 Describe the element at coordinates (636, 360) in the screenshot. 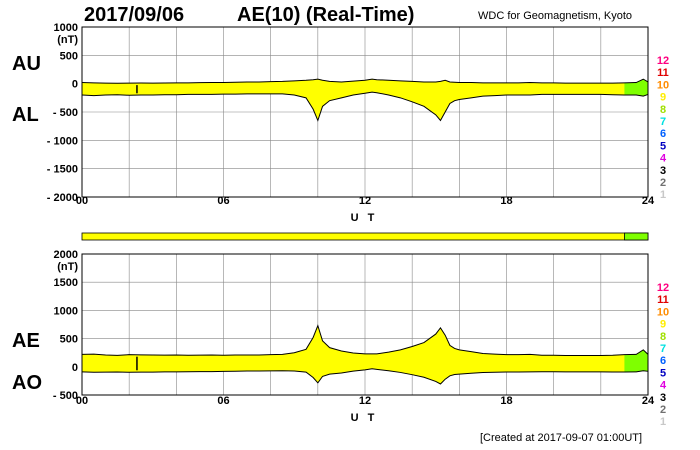

I see `lower-band-recent` at that location.